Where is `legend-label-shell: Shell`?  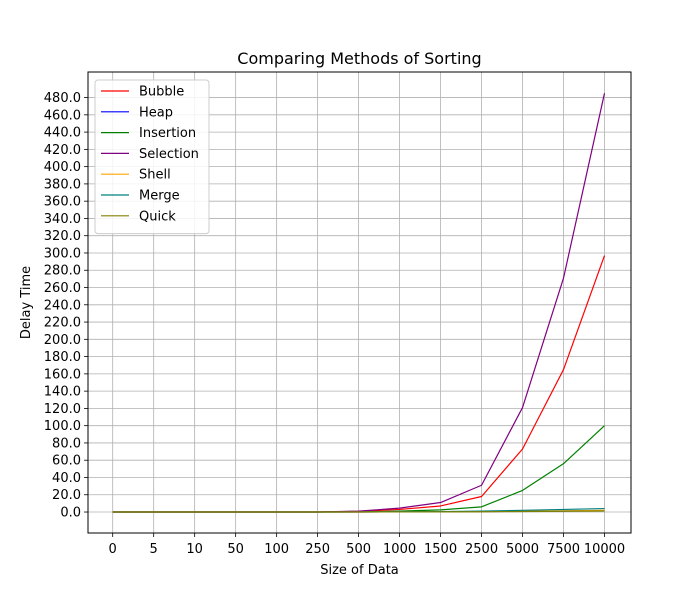 legend-label-shell: Shell is located at coordinates (155, 175).